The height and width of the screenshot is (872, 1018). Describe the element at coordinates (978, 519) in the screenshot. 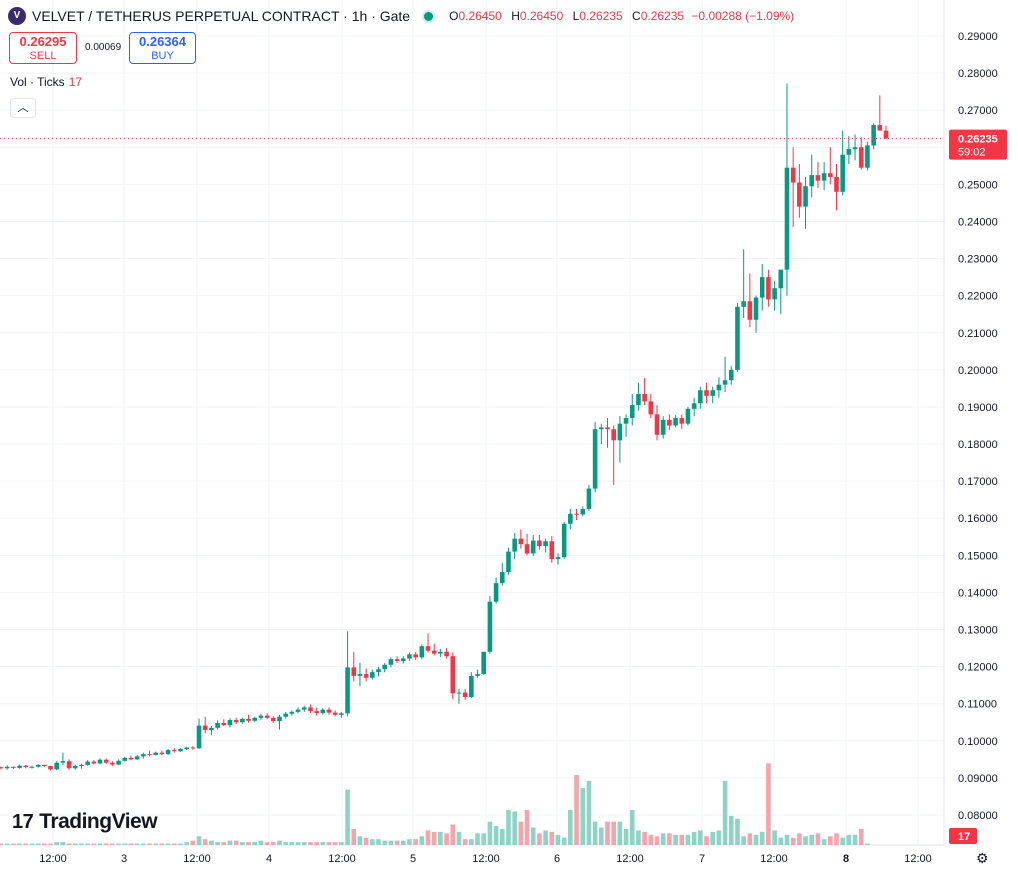

I see `y-tick-label: 0.16000` at that location.